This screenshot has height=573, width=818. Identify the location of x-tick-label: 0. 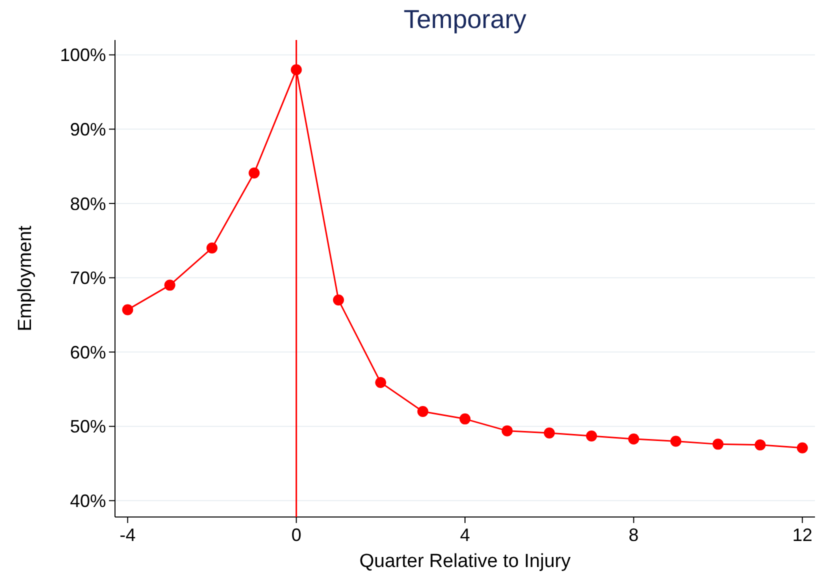
(296, 535).